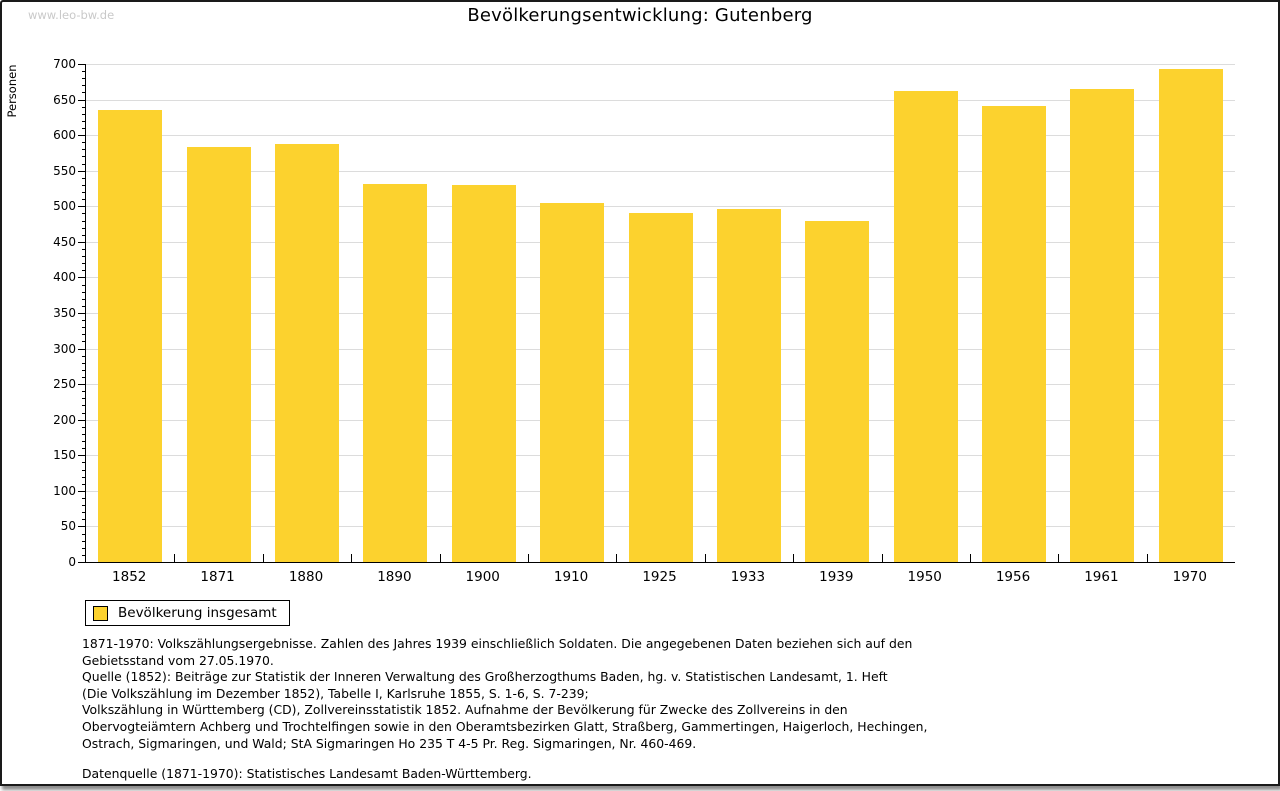 Image resolution: width=1280 pixels, height=791 pixels. What do you see at coordinates (1101, 577) in the screenshot?
I see `x-tick-label: 1961` at bounding box center [1101, 577].